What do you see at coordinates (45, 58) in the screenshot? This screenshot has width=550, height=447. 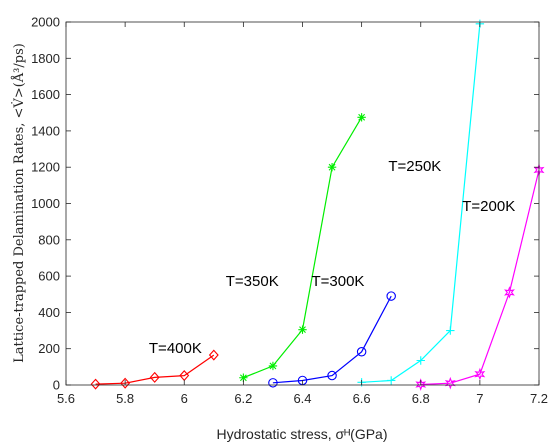 I see `y-tick-label: 1800` at bounding box center [45, 58].